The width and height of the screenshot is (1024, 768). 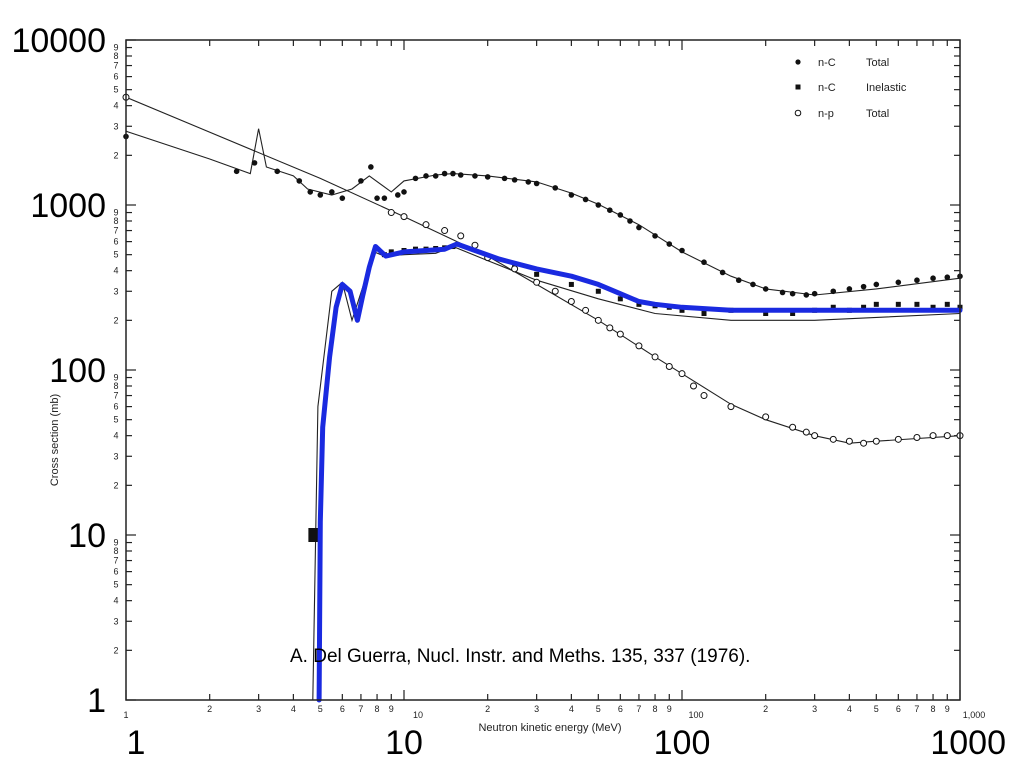 I want to click on x-small-major-label: 100, so click(x=695, y=715).